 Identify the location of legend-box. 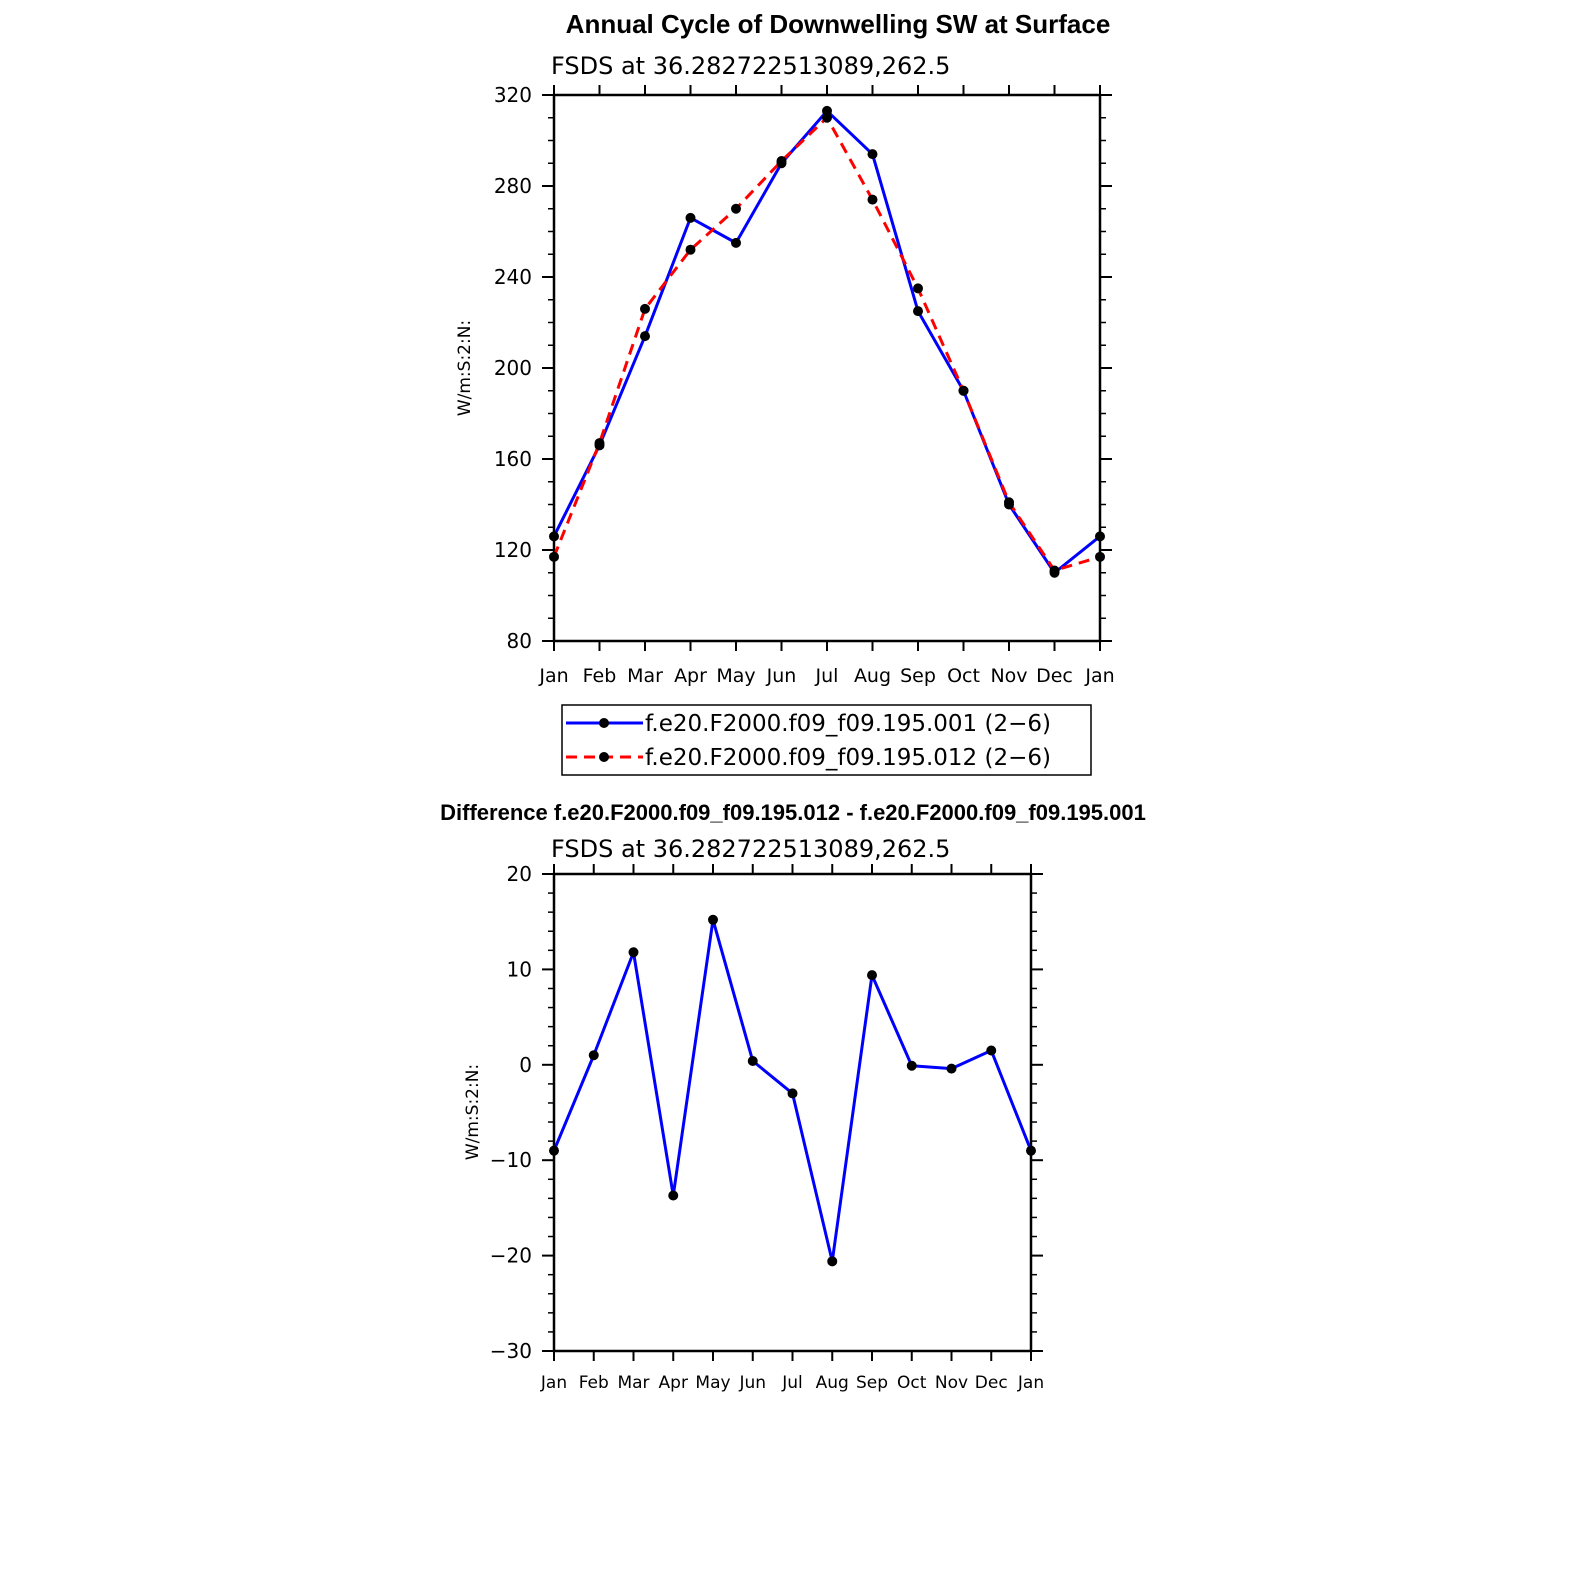
(826, 740).